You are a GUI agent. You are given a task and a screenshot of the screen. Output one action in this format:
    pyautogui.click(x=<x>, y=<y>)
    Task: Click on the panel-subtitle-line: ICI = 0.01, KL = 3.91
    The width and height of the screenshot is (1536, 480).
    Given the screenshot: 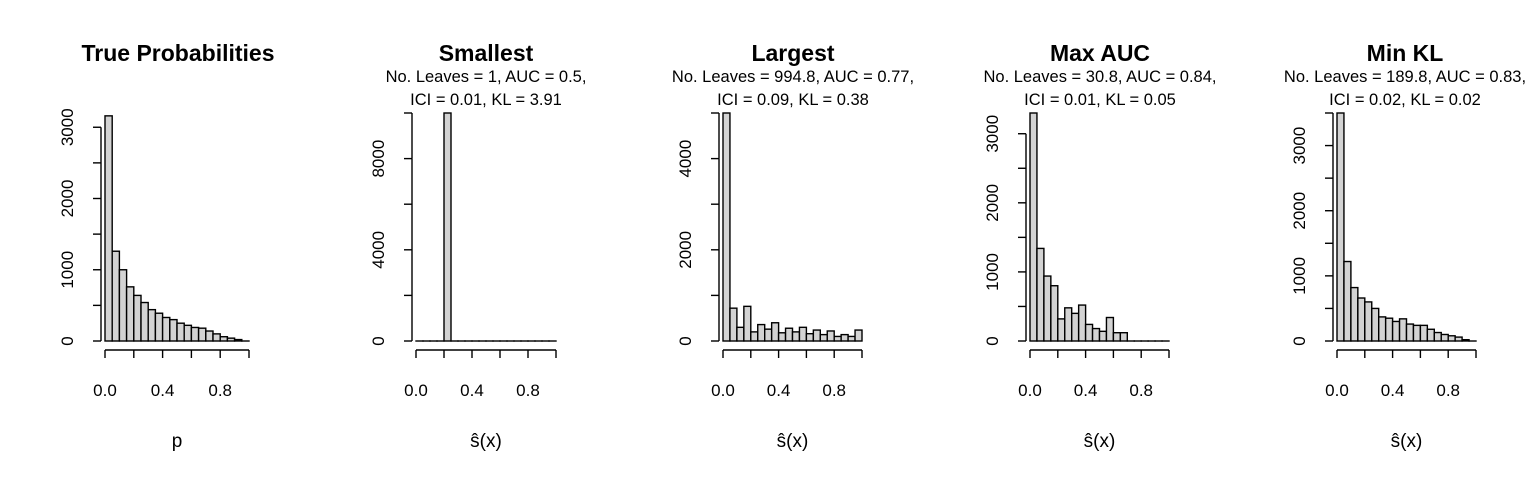 What is the action you would take?
    pyautogui.click(x=486, y=100)
    